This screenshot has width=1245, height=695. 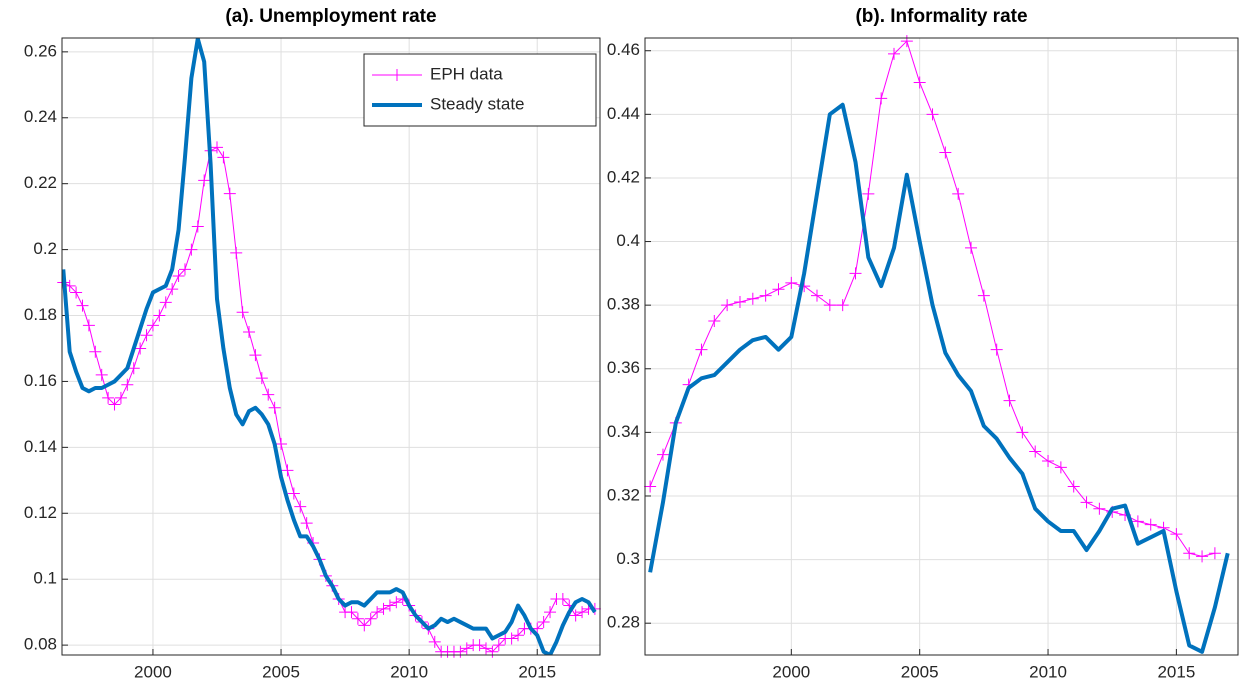 I want to click on y-tick-label: 0.4, so click(x=628, y=240).